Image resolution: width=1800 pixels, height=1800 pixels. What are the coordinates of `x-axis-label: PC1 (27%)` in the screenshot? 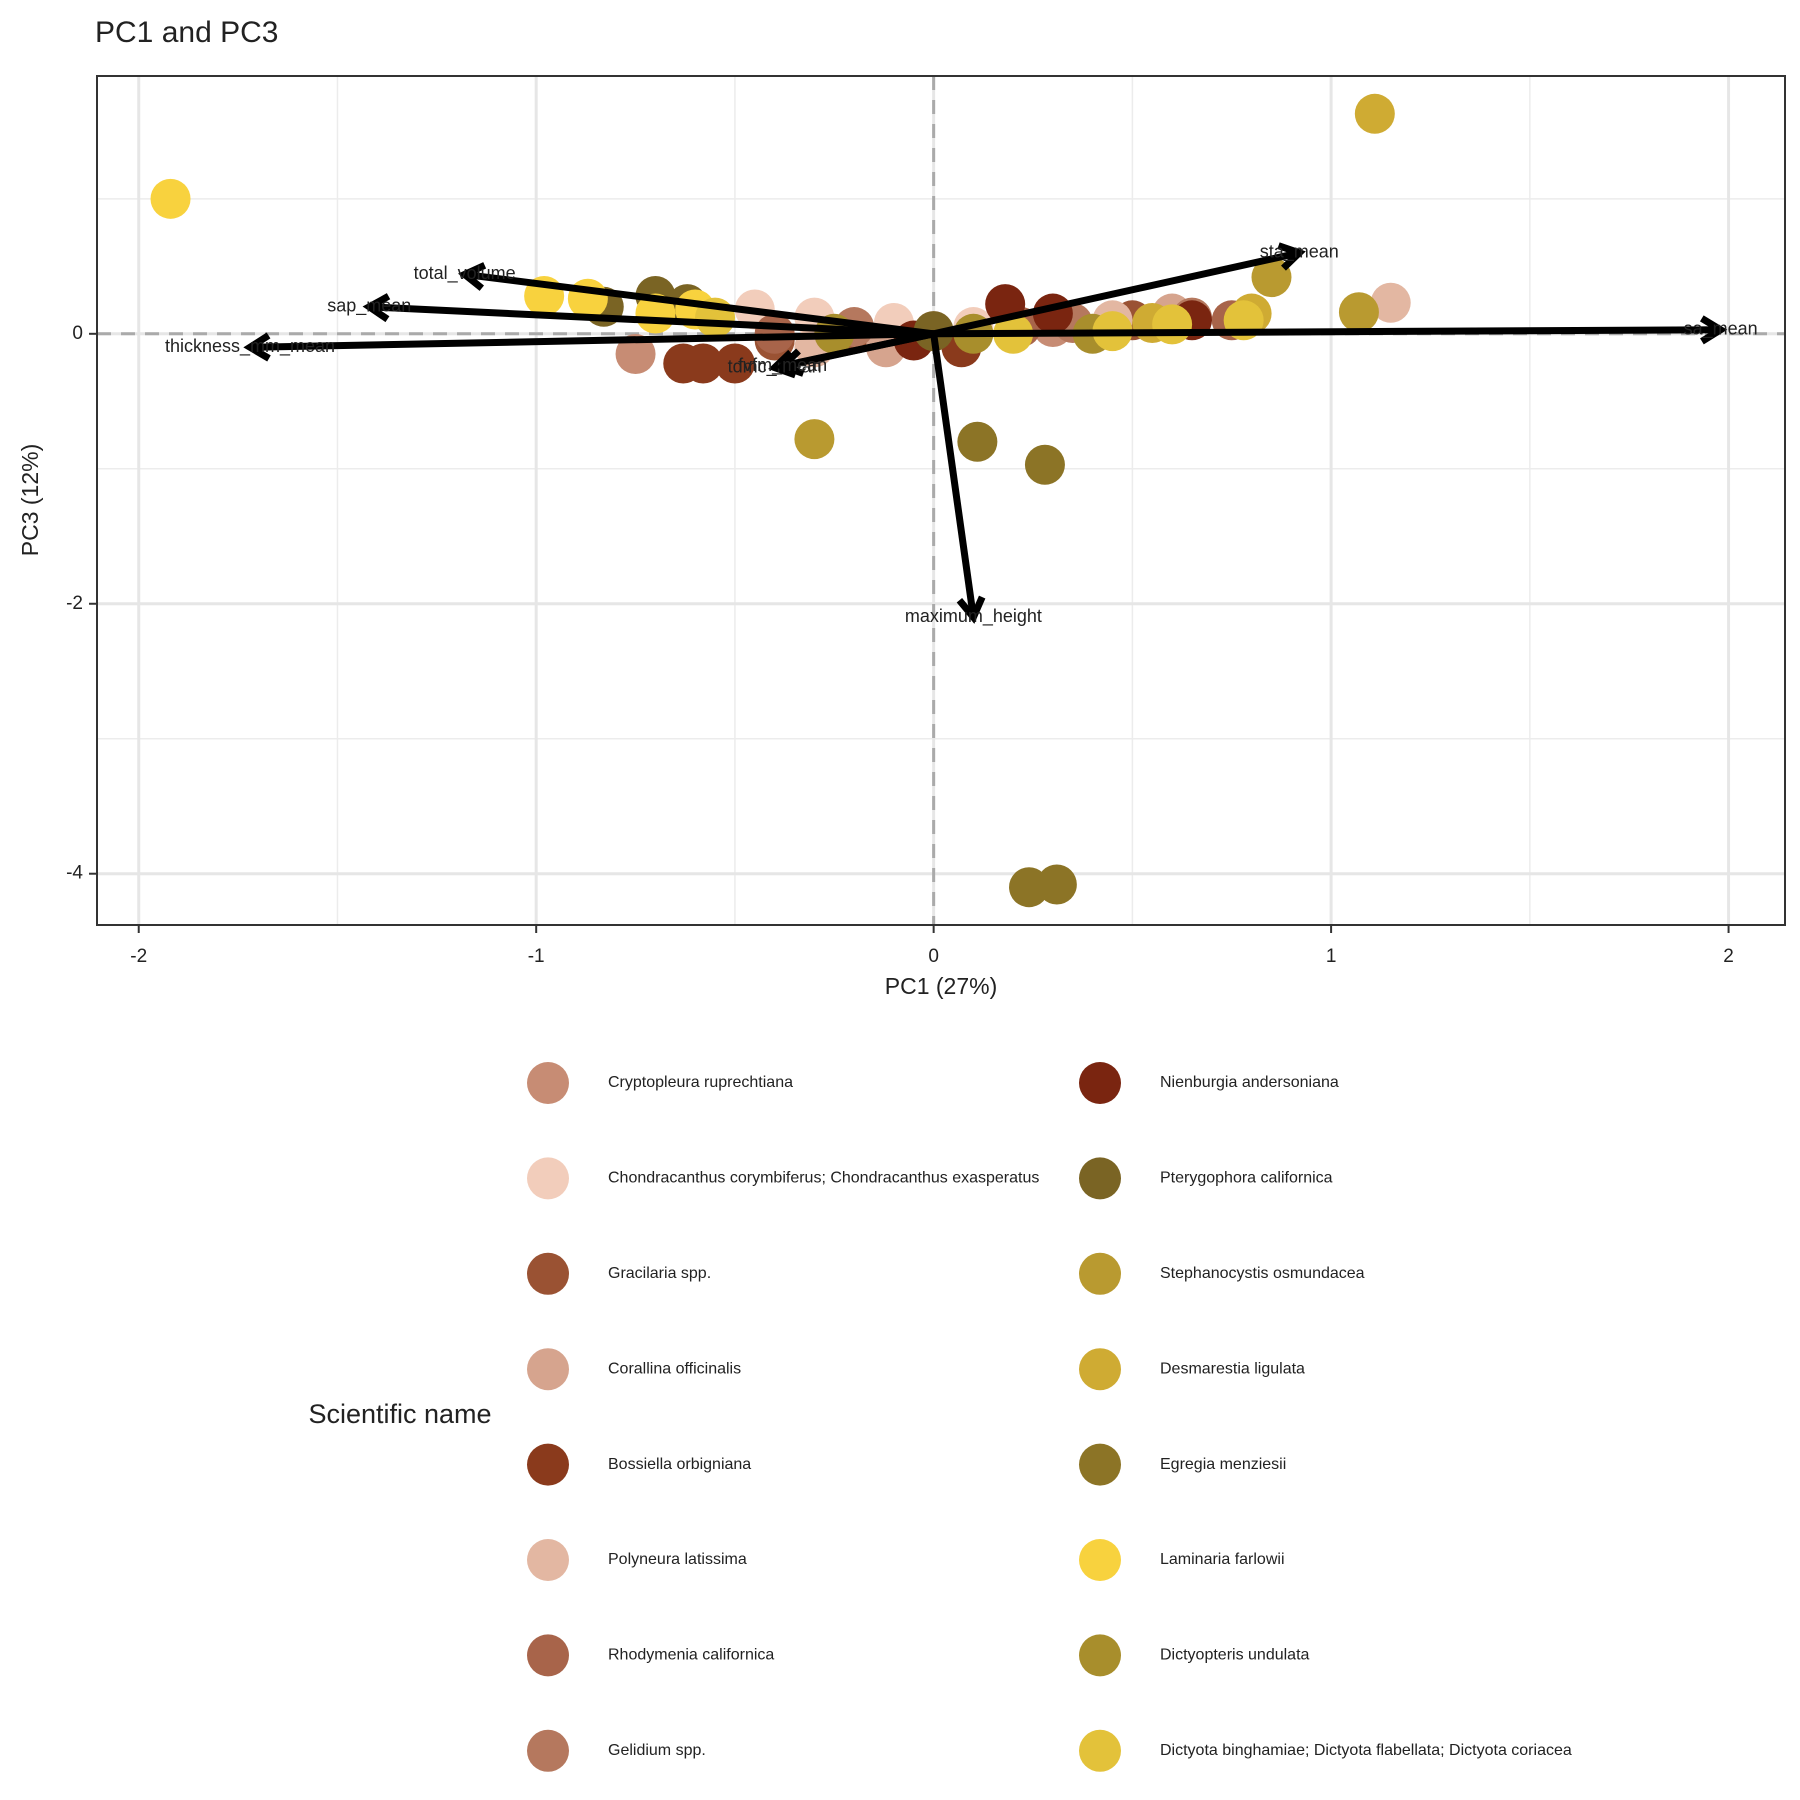 It's located at (941, 986).